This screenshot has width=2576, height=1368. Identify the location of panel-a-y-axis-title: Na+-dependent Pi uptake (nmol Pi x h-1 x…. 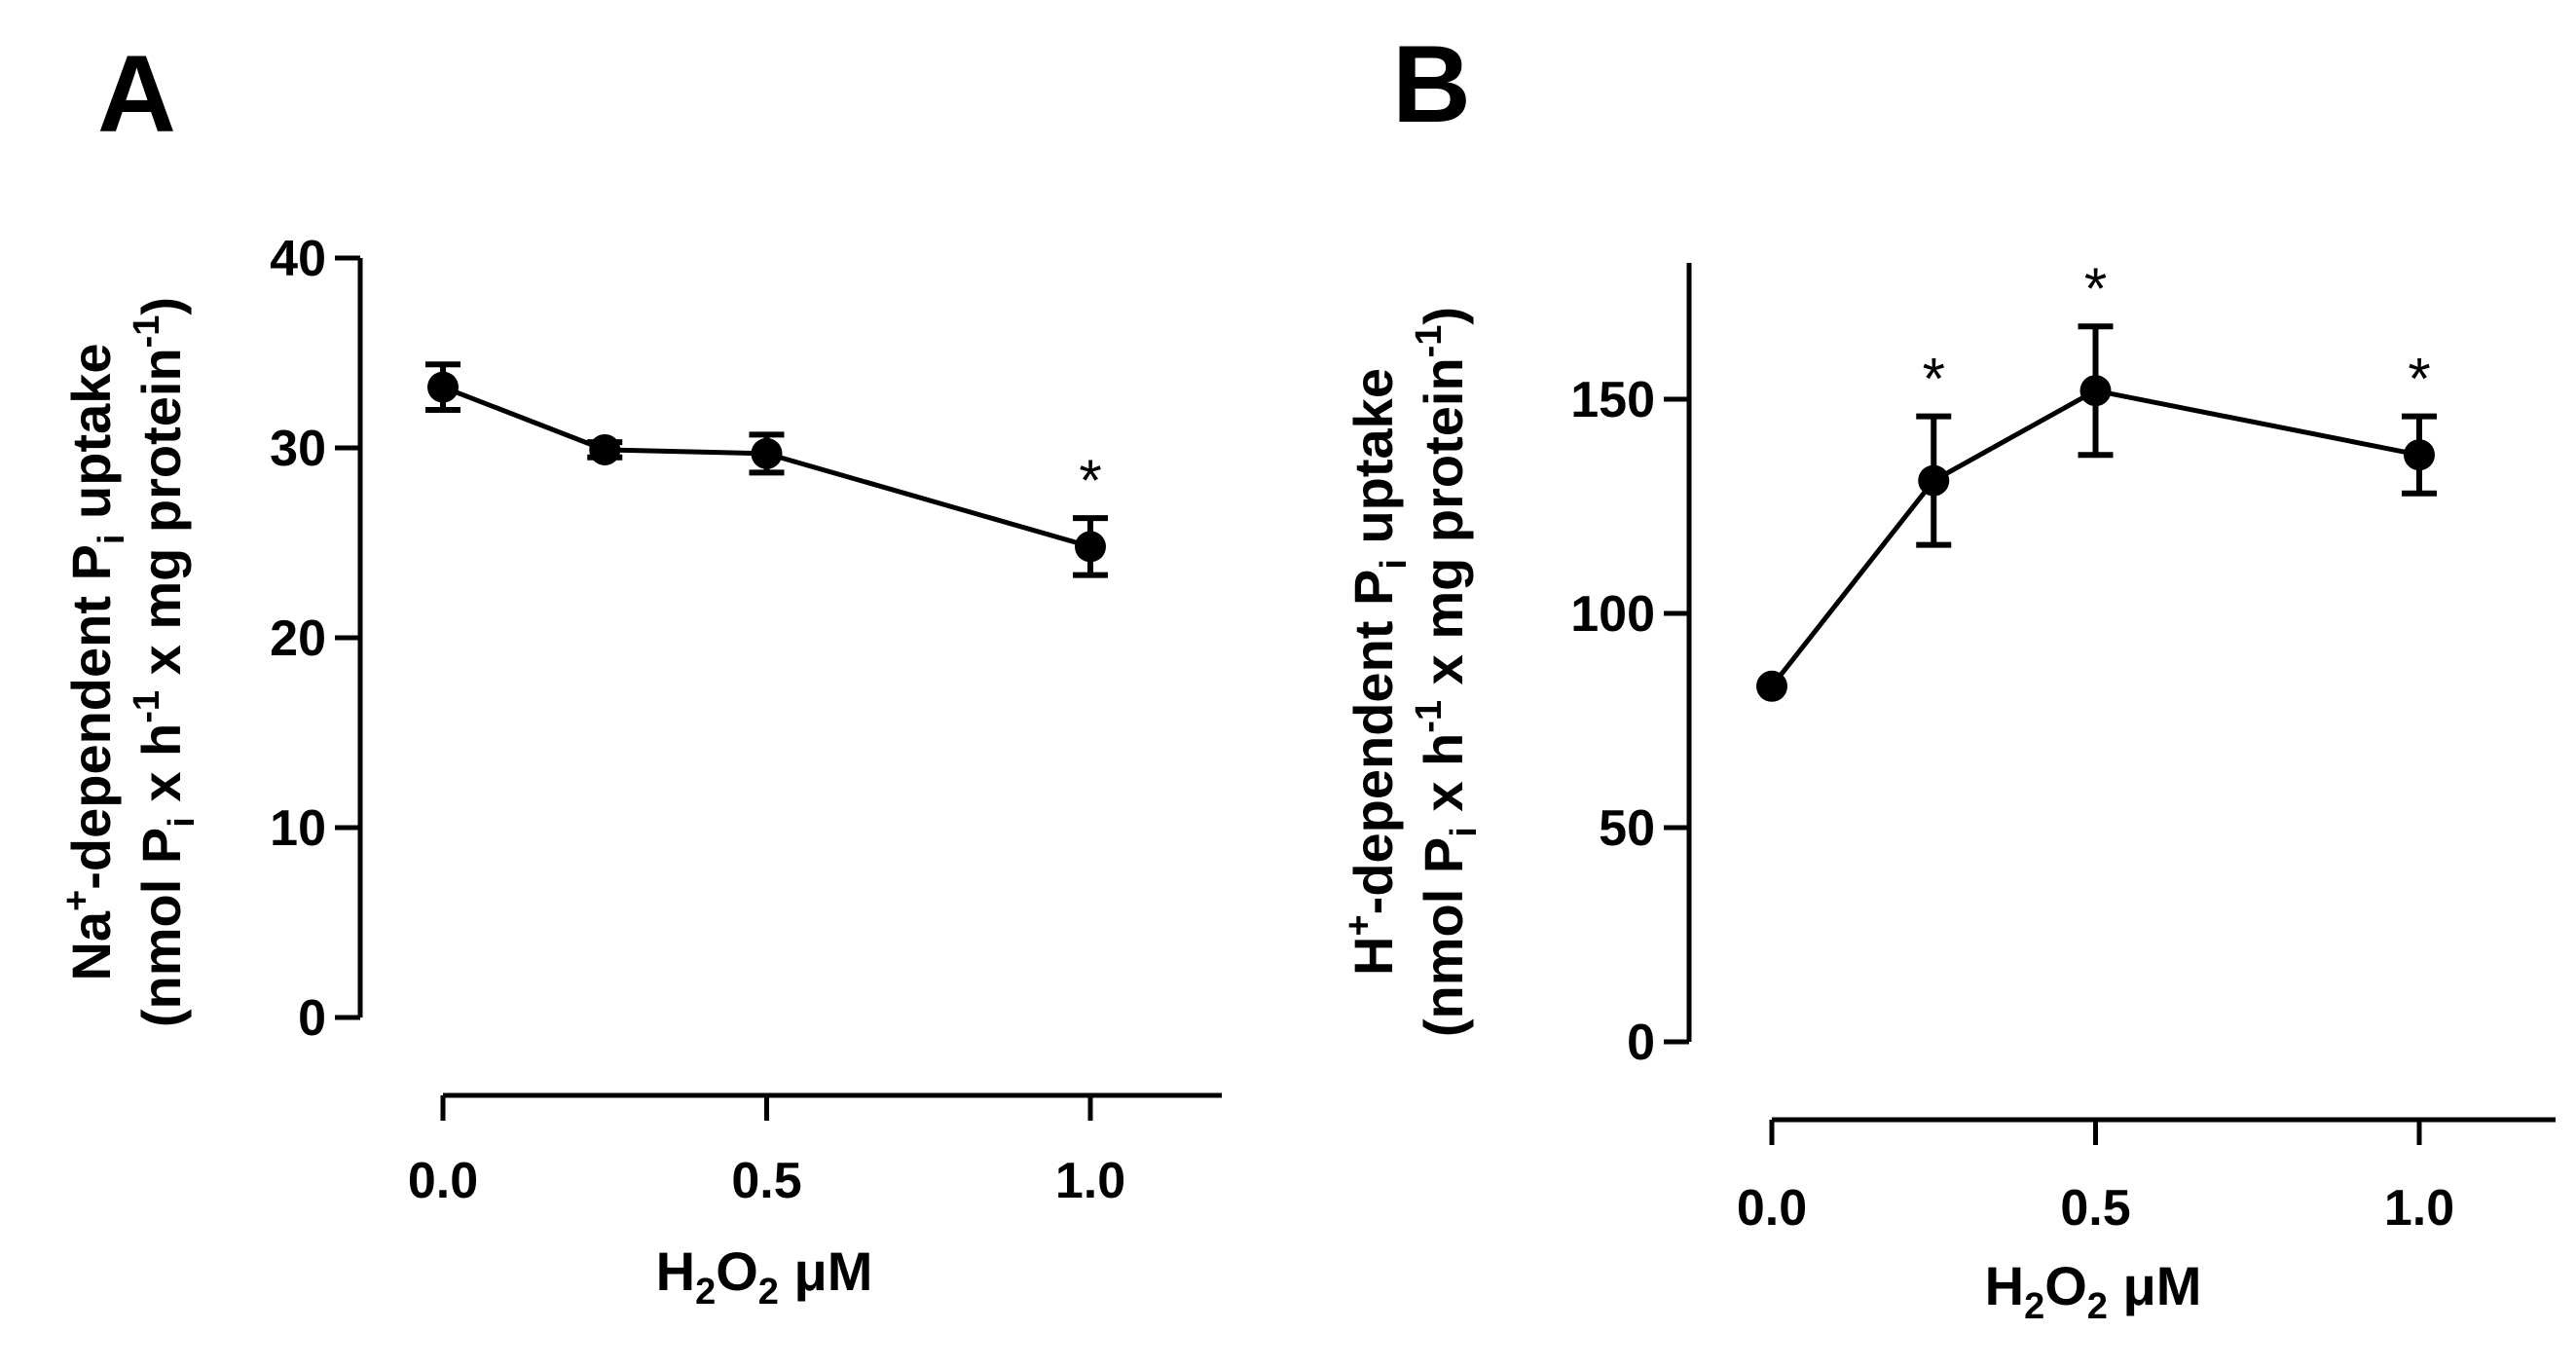
(129, 662).